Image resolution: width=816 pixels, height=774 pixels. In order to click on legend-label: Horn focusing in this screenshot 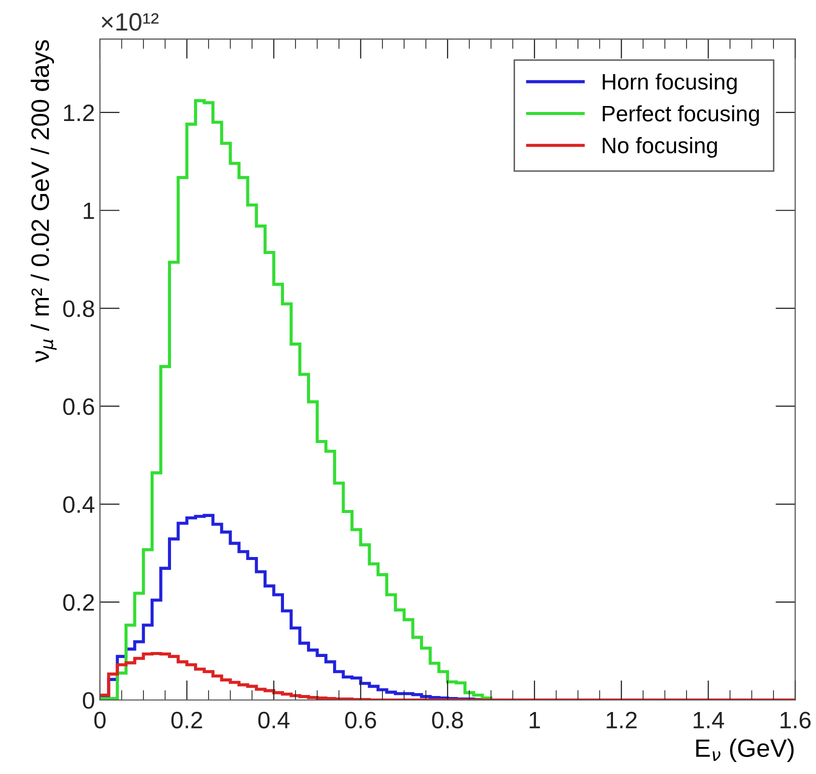, I will do `click(669, 83)`.